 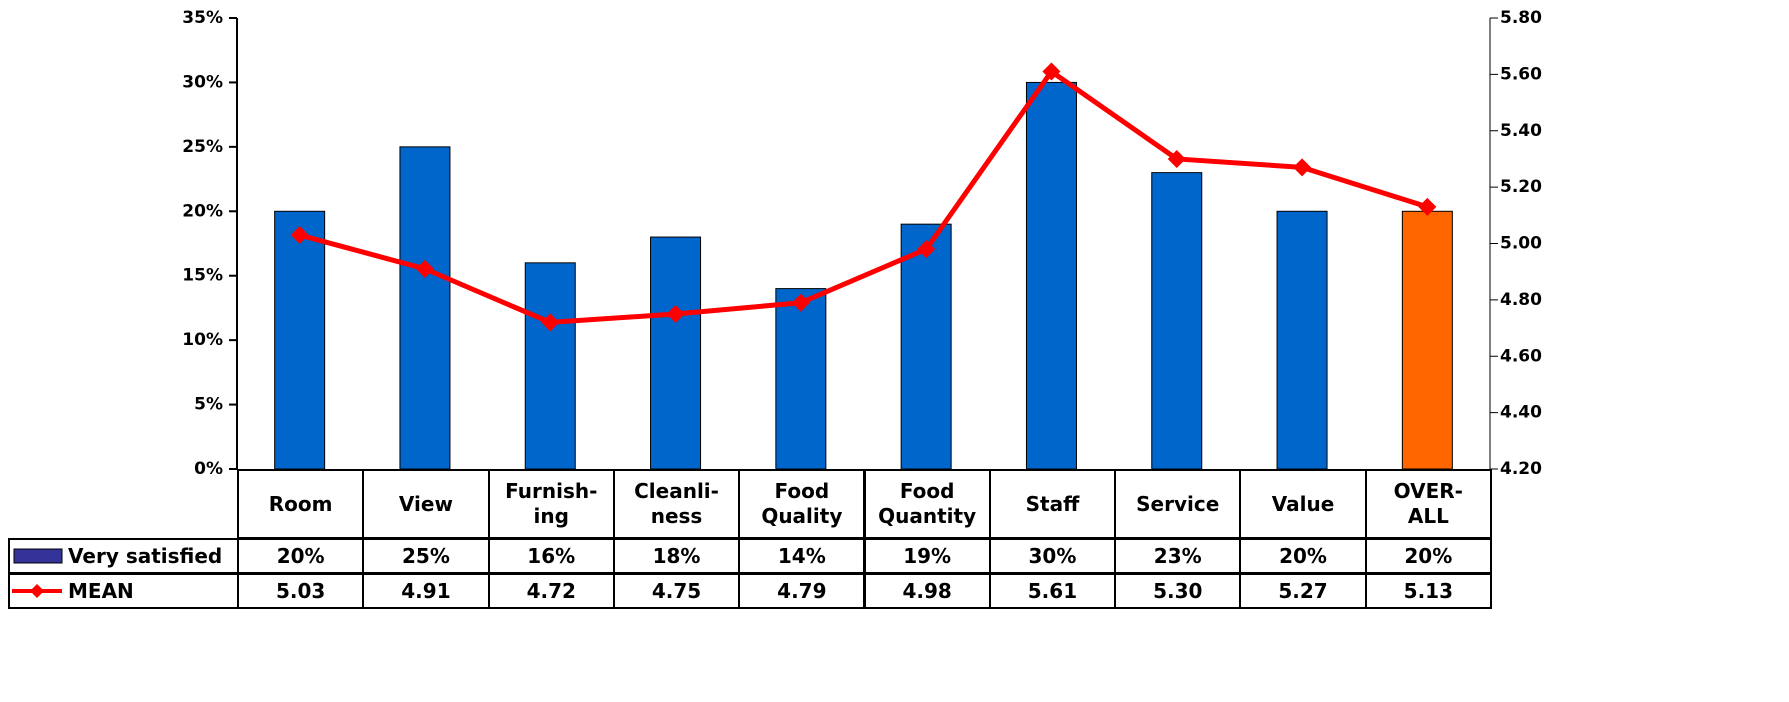 What do you see at coordinates (37, 591) in the screenshot?
I see `legend-marker` at bounding box center [37, 591].